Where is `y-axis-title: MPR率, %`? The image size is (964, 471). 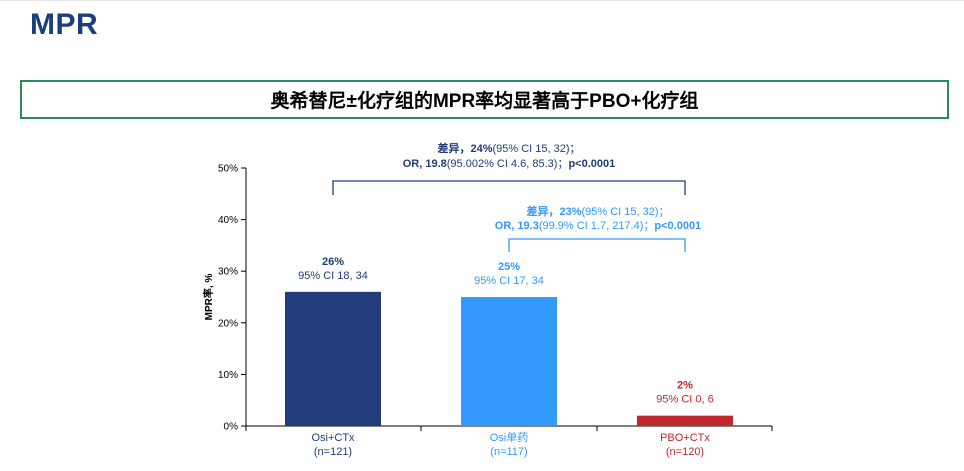 y-axis-title: MPR率, % is located at coordinates (208, 297).